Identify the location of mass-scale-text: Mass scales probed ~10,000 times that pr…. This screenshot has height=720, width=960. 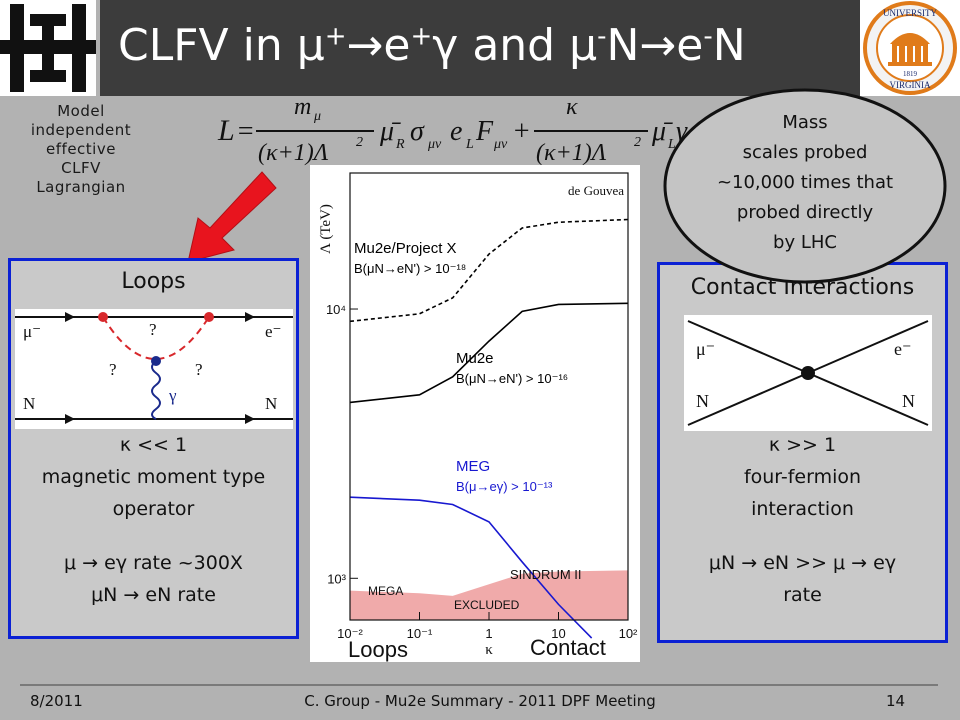
(805, 182).